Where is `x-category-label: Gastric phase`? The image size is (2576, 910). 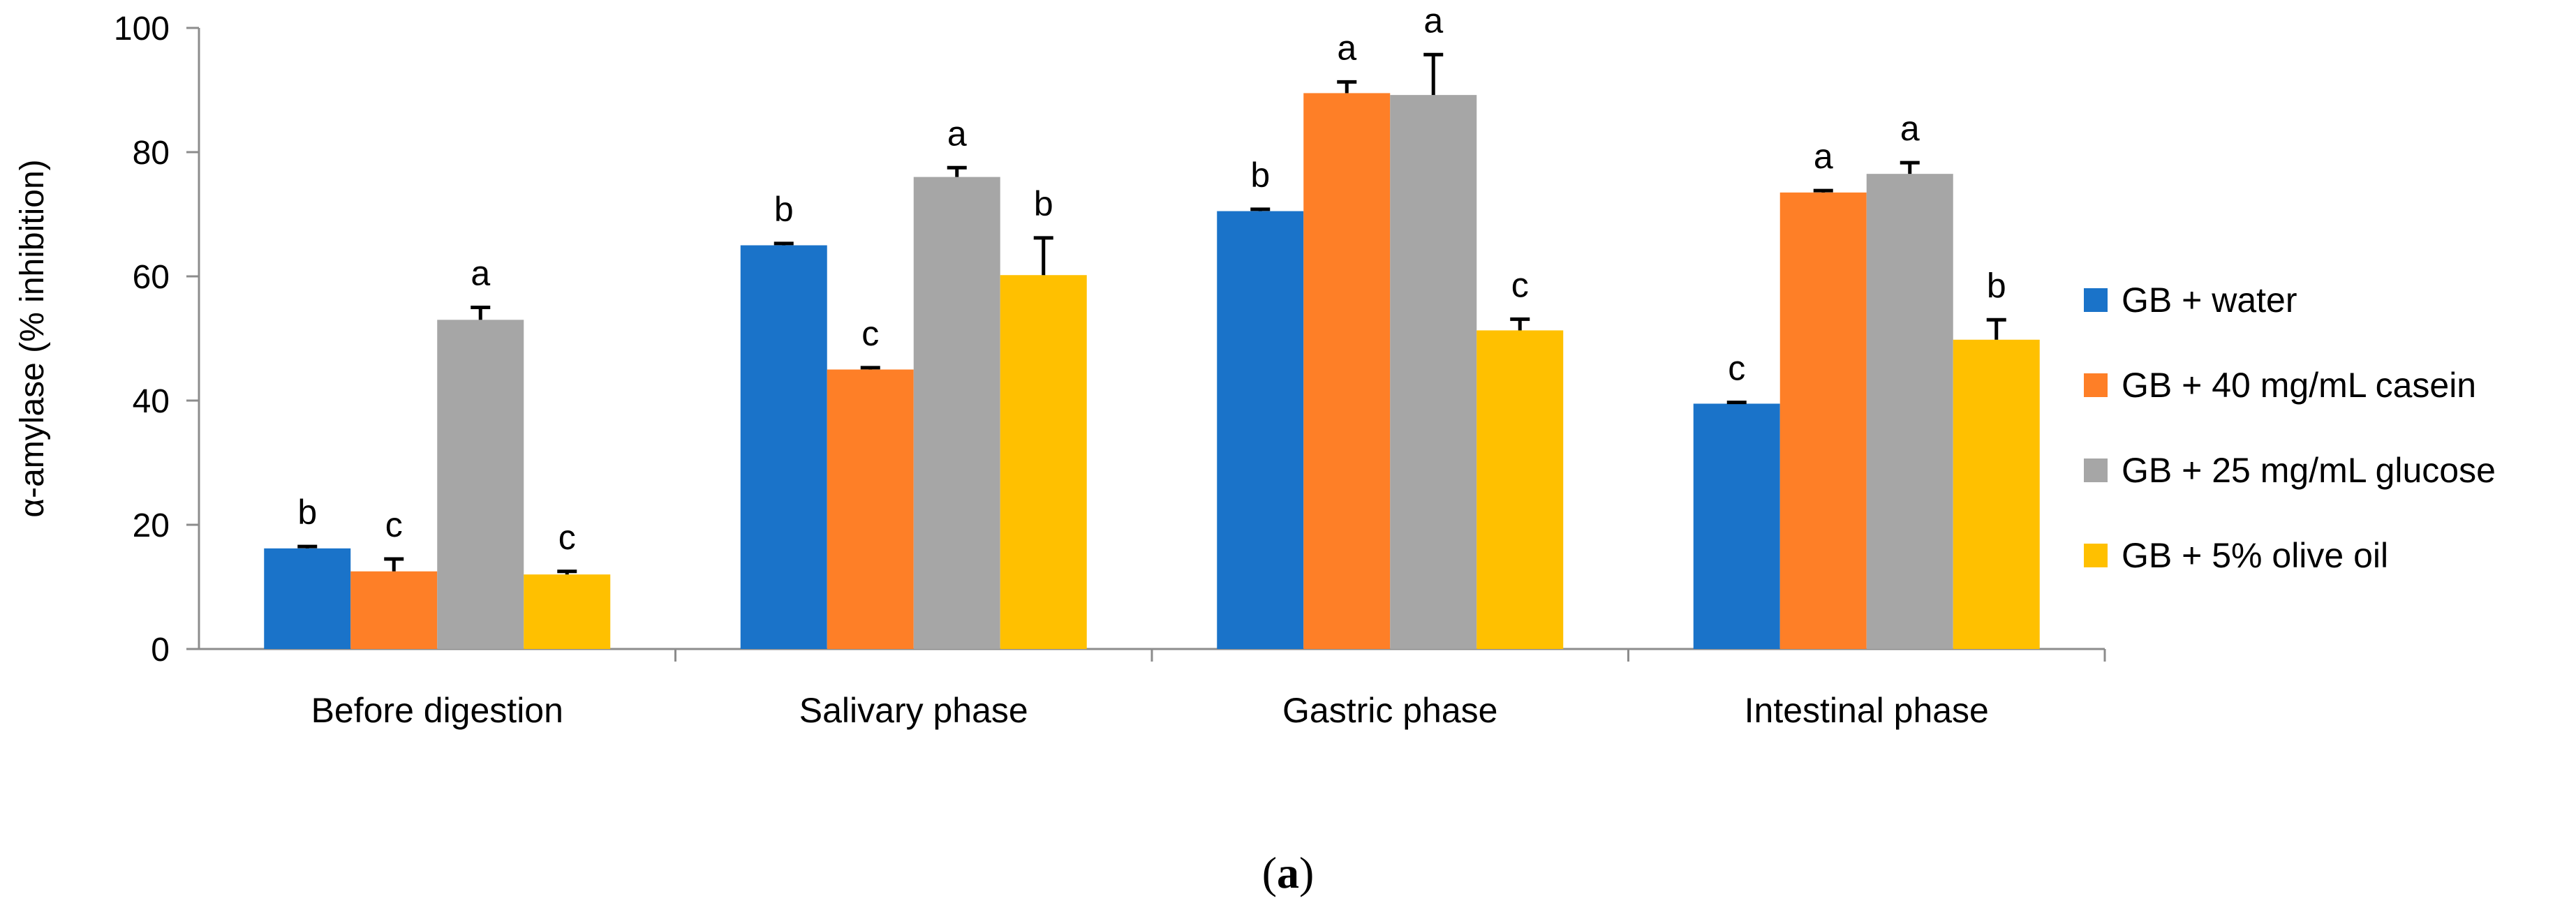
x-category-label: Gastric phase is located at coordinates (1389, 710).